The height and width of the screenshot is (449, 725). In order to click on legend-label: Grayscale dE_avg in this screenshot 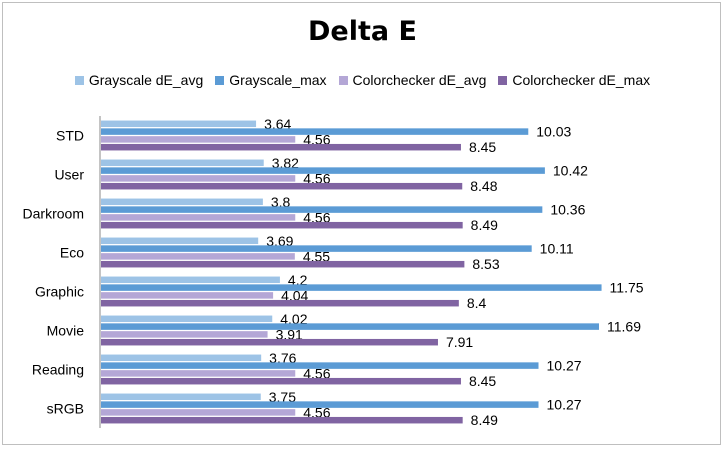, I will do `click(146, 80)`.